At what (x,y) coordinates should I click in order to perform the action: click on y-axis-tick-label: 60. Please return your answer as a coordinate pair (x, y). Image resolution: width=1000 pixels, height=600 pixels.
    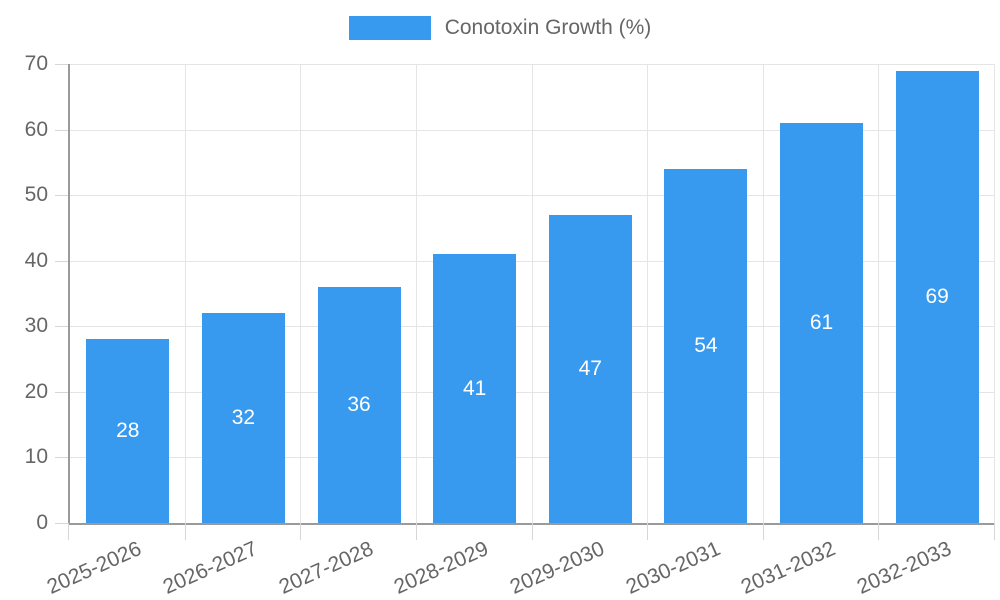
    Looking at the image, I should click on (36, 129).